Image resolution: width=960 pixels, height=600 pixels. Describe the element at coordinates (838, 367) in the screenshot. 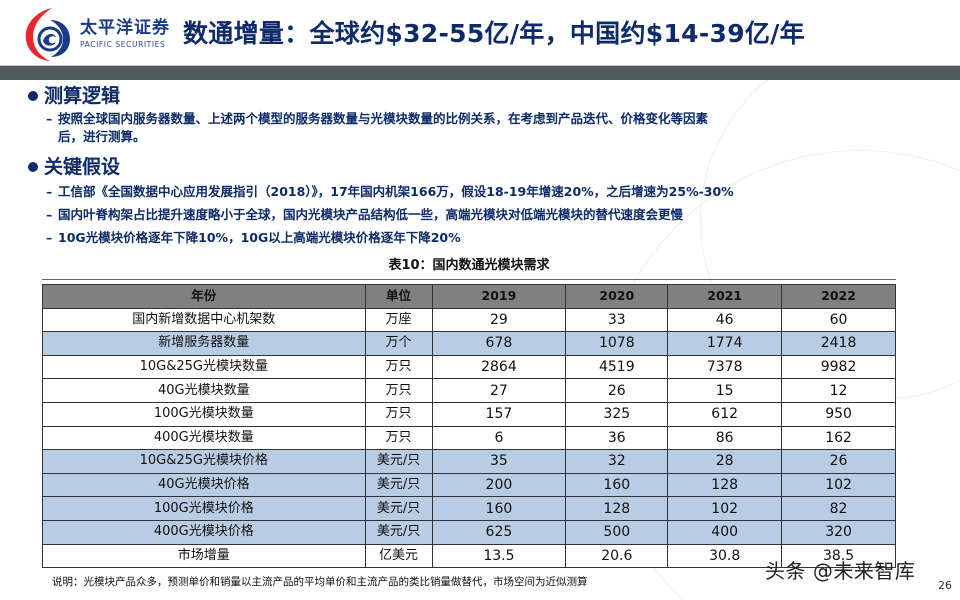

I see `cell-2022: 9982` at that location.